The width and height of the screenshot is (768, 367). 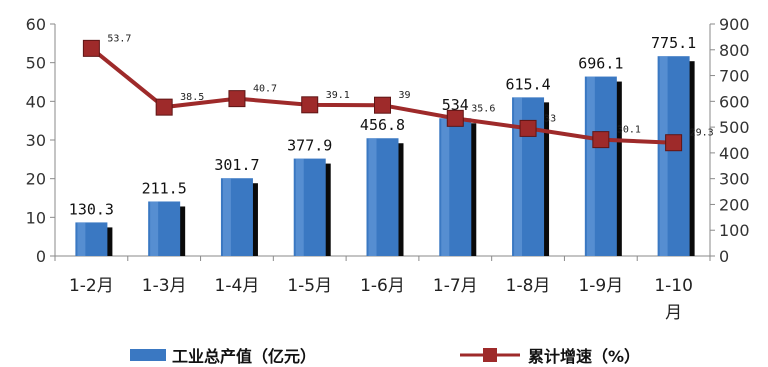 I want to click on category-label: 1-3月, so click(x=164, y=286).